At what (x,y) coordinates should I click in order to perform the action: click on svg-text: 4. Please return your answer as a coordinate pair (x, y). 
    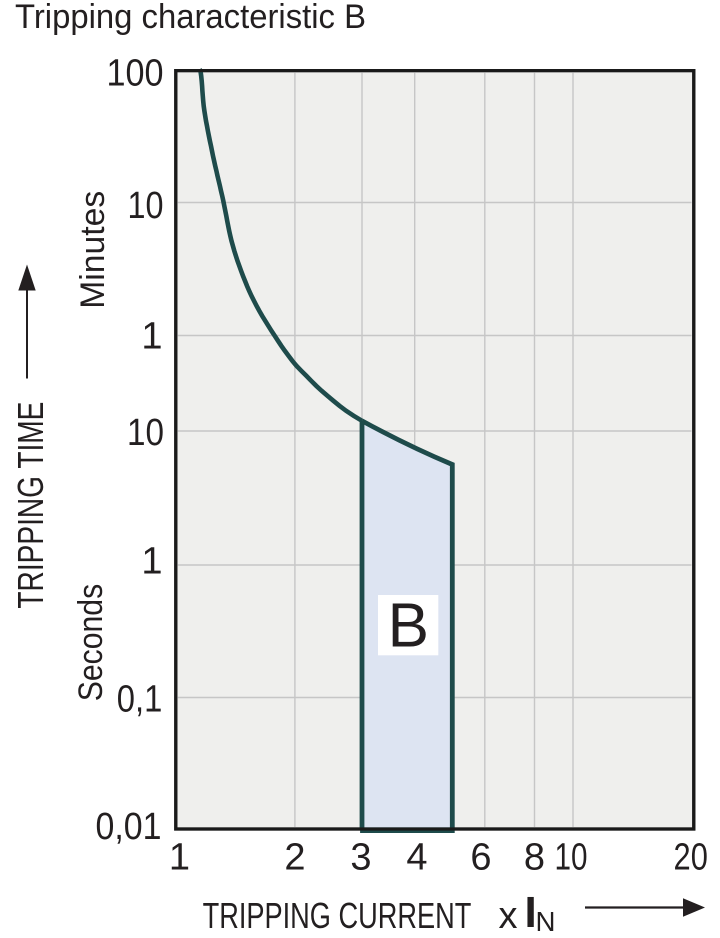
    Looking at the image, I should click on (416, 857).